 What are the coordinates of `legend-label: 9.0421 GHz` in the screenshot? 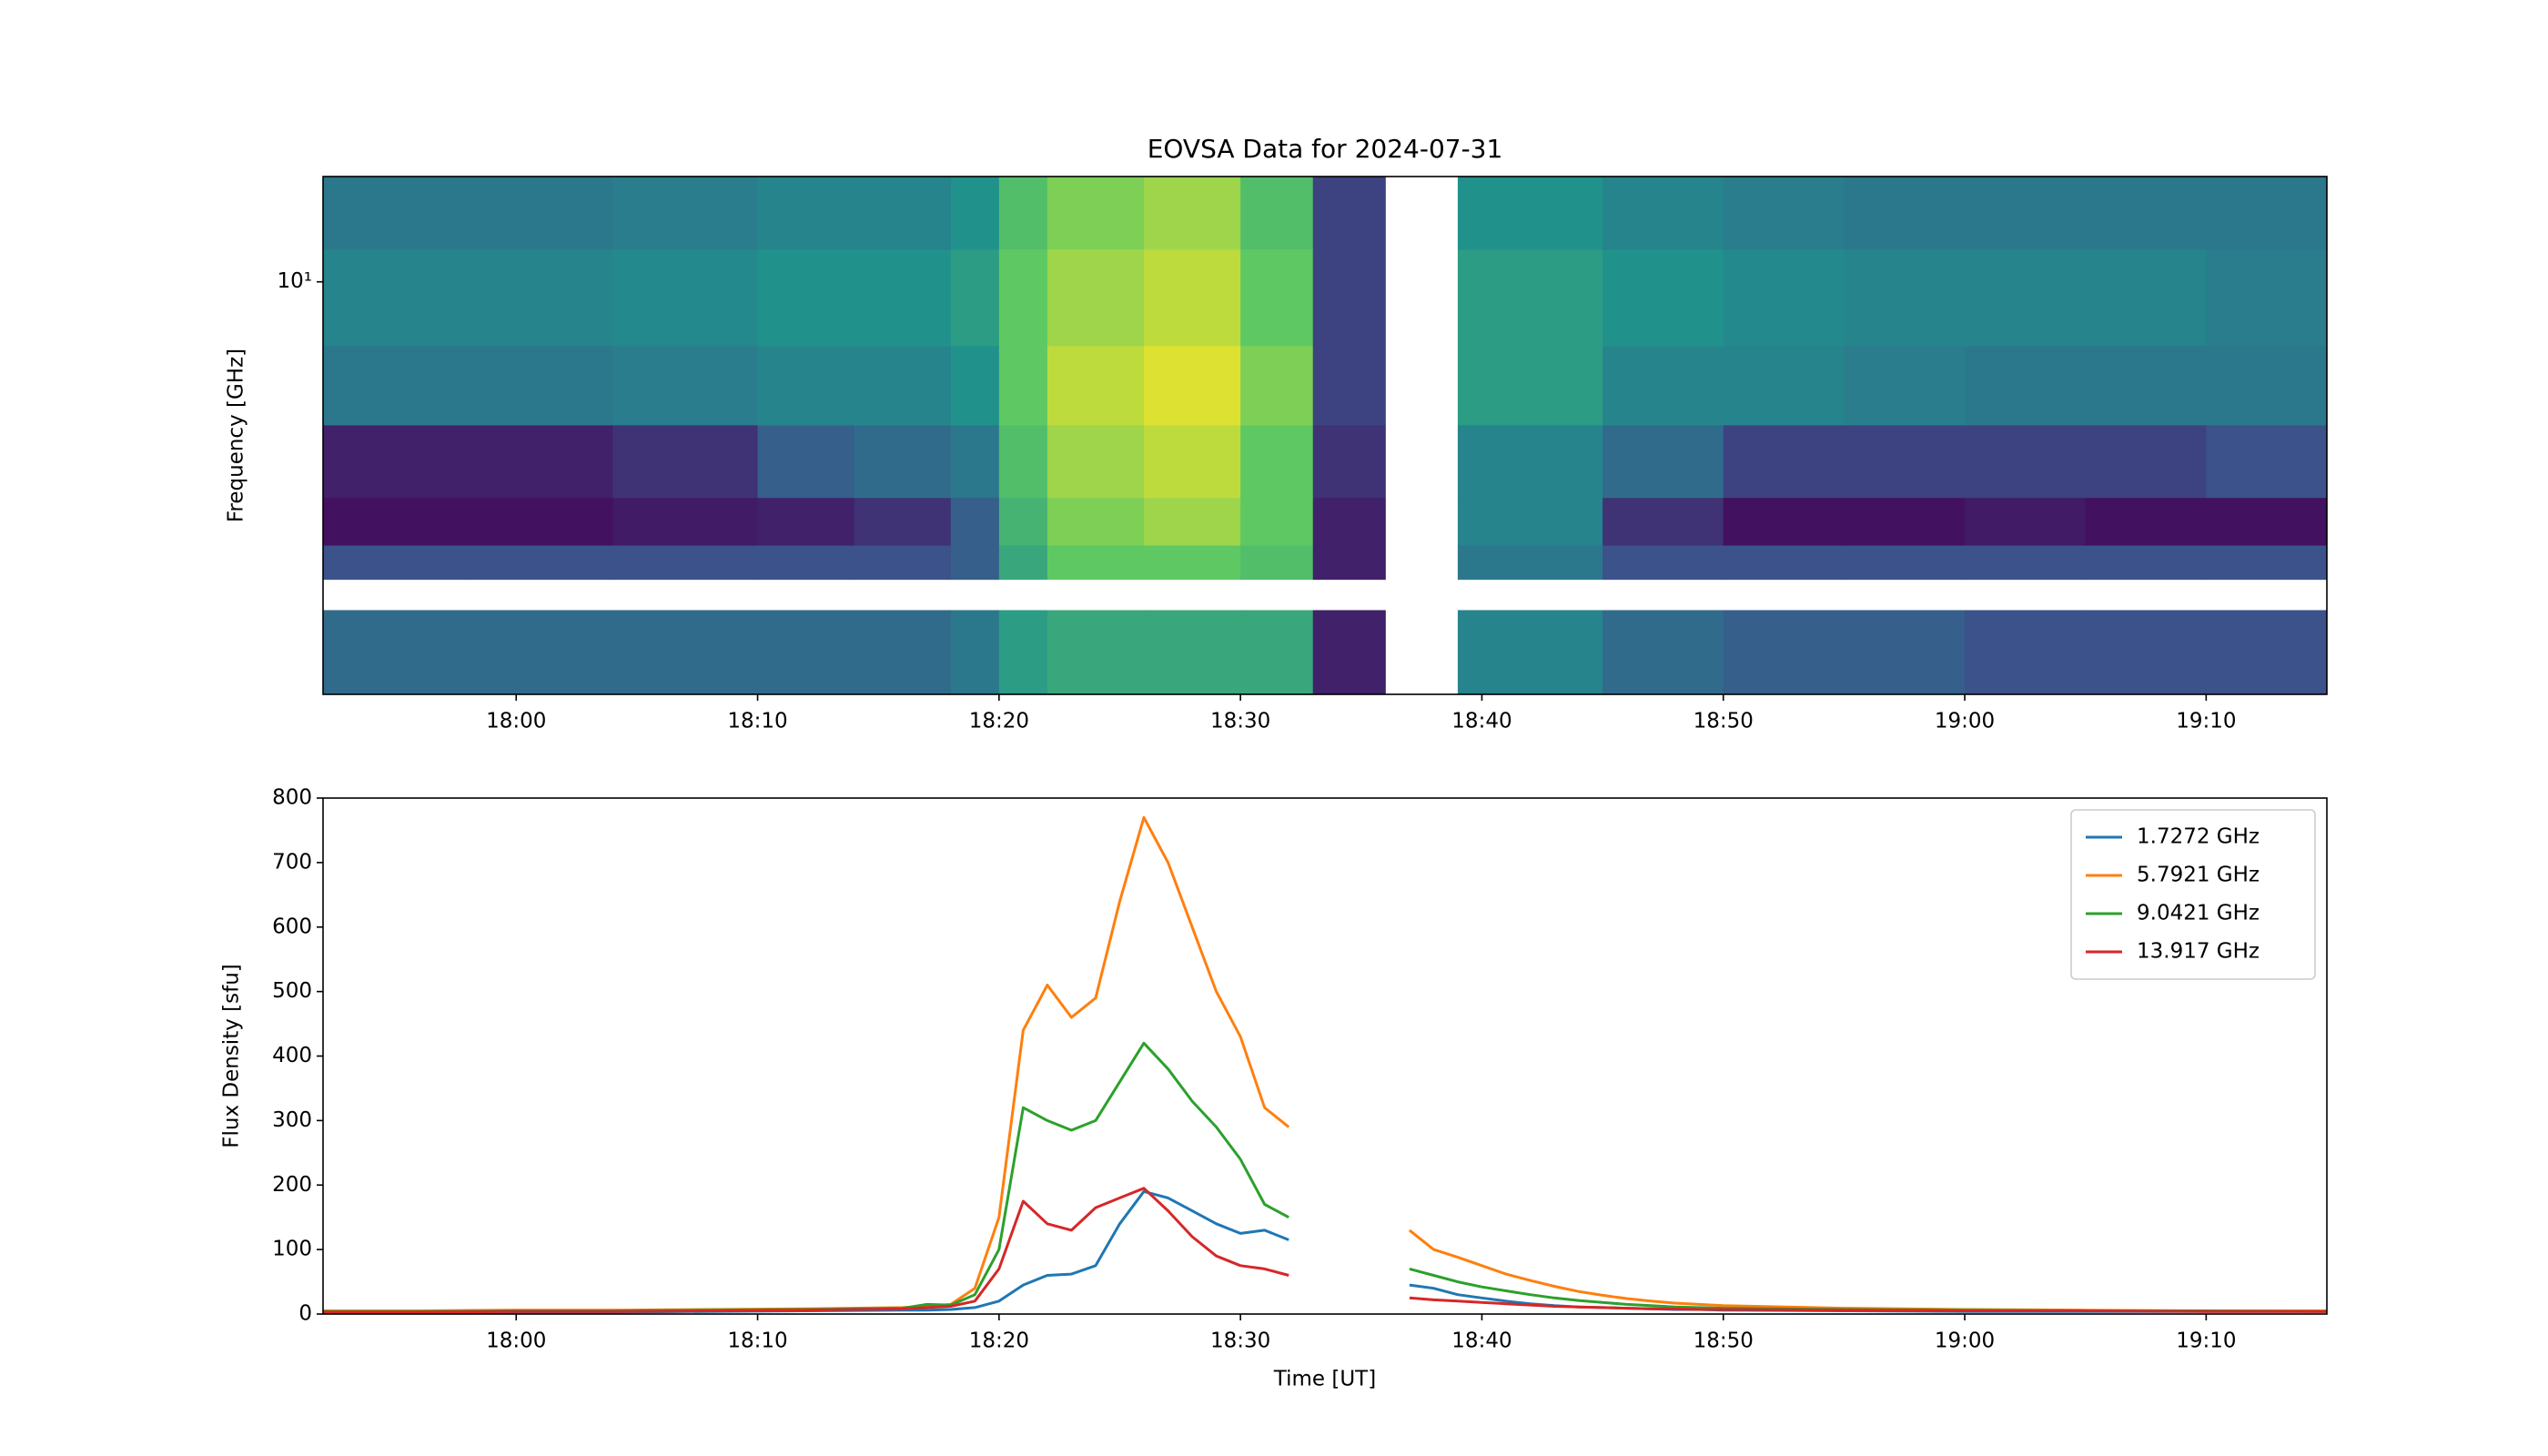 It's located at (2198, 914).